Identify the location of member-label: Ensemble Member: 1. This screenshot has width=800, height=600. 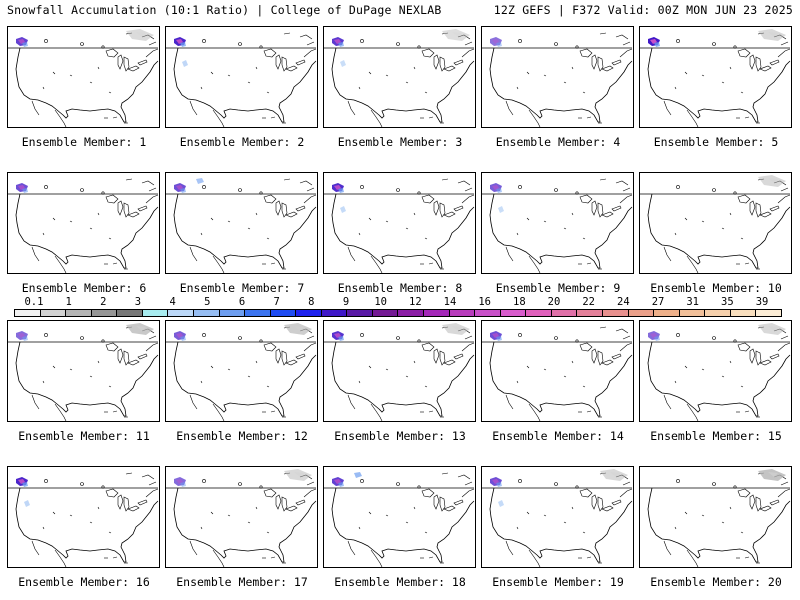
(84, 142).